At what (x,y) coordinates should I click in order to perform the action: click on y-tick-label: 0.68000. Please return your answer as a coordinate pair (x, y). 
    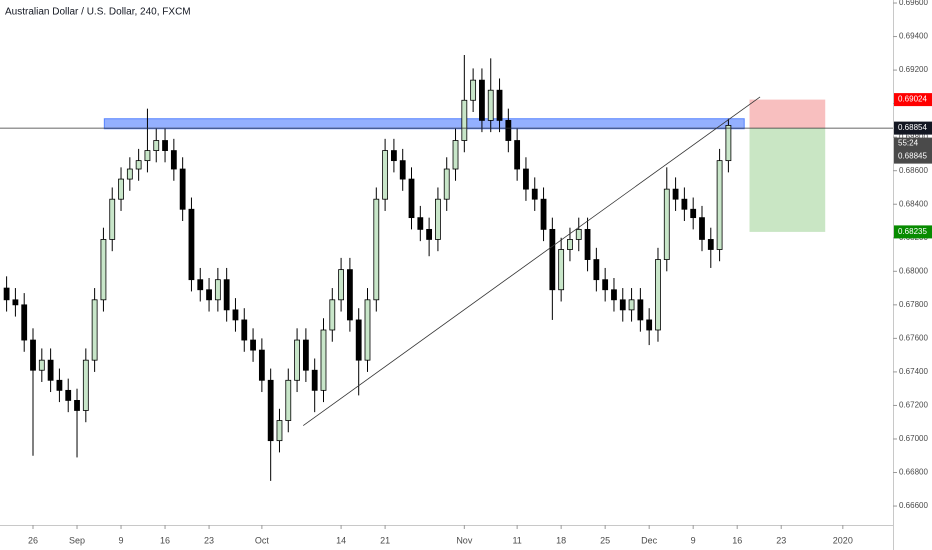
    Looking at the image, I should click on (913, 270).